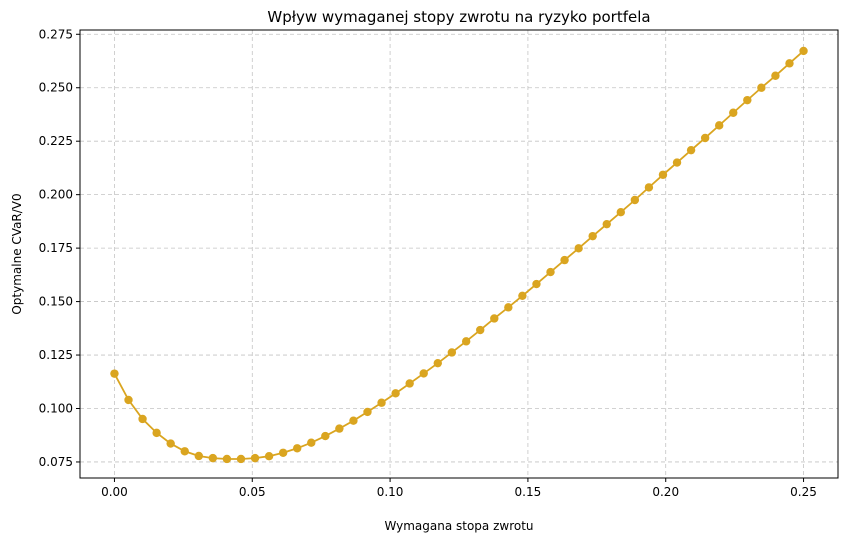 Image resolution: width=864 pixels, height=545 pixels. Describe the element at coordinates (56, 302) in the screenshot. I see `y-tick-label: 0.150` at that location.